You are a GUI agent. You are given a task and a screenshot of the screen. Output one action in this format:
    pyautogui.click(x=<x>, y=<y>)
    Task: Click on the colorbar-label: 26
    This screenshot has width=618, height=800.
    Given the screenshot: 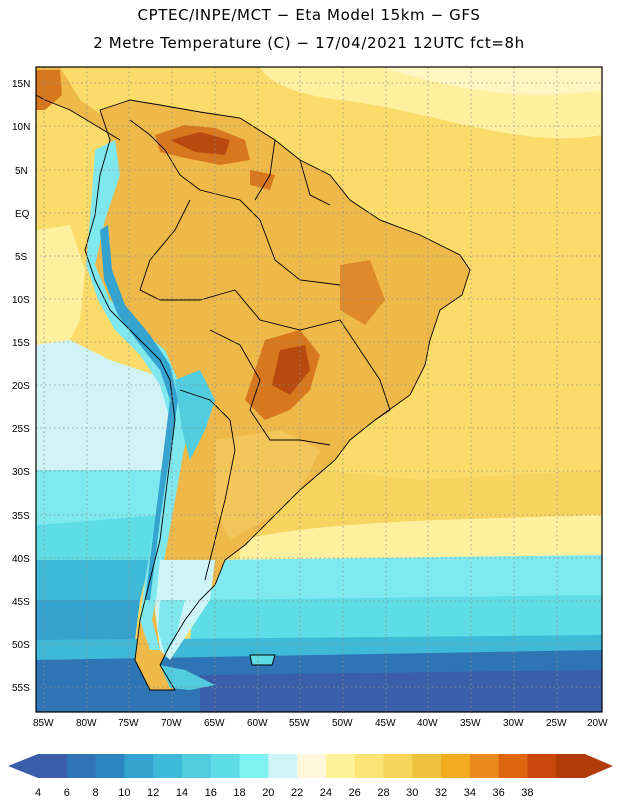 What is the action you would take?
    pyautogui.click(x=355, y=793)
    